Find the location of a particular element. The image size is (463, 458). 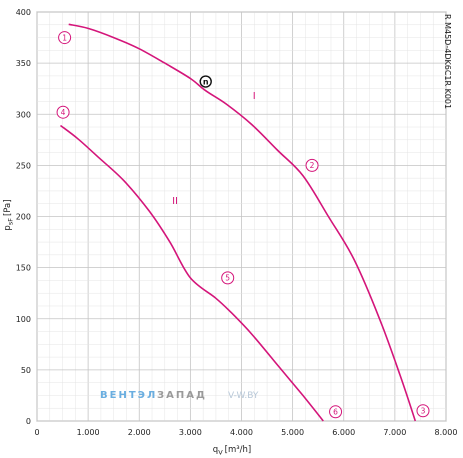

marker-6: 6 is located at coordinates (336, 412).